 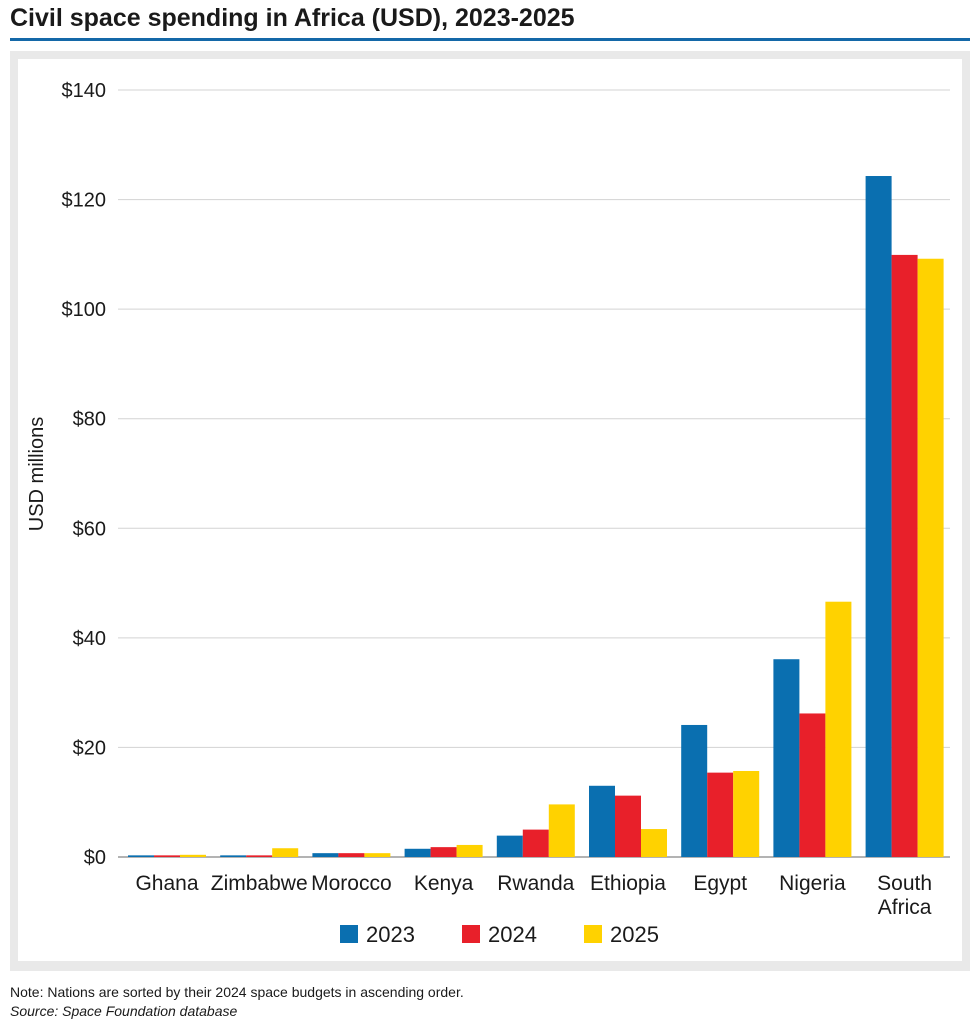 What do you see at coordinates (84, 201) in the screenshot?
I see `y-tick-label: $120` at bounding box center [84, 201].